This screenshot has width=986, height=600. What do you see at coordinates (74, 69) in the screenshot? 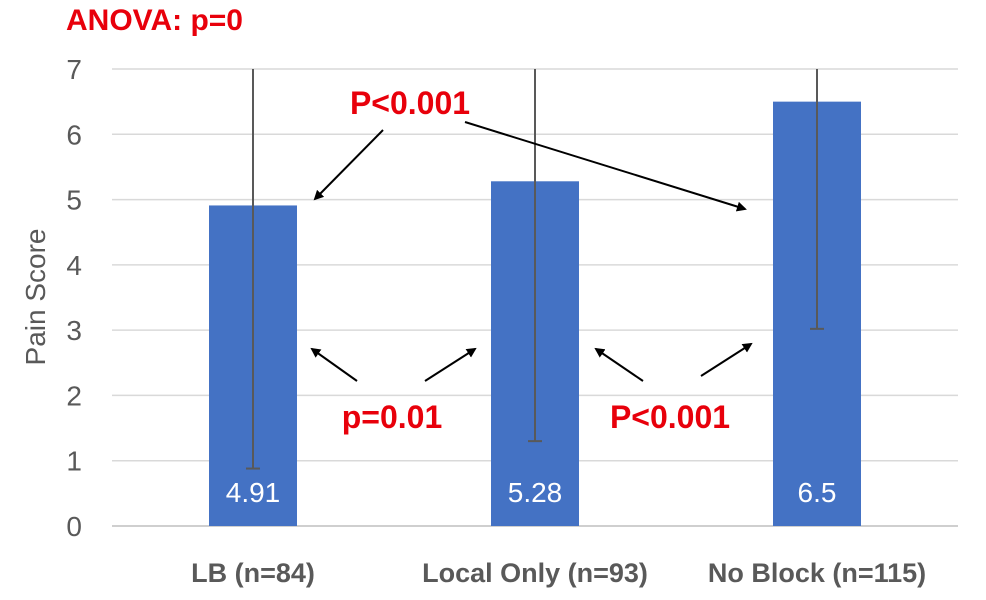
I see `y-tick-label: 7` at bounding box center [74, 69].